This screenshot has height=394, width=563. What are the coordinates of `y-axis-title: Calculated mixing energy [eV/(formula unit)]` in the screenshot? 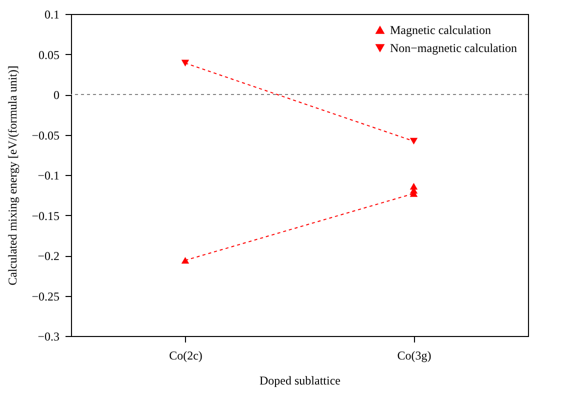 It's located at (13, 176).